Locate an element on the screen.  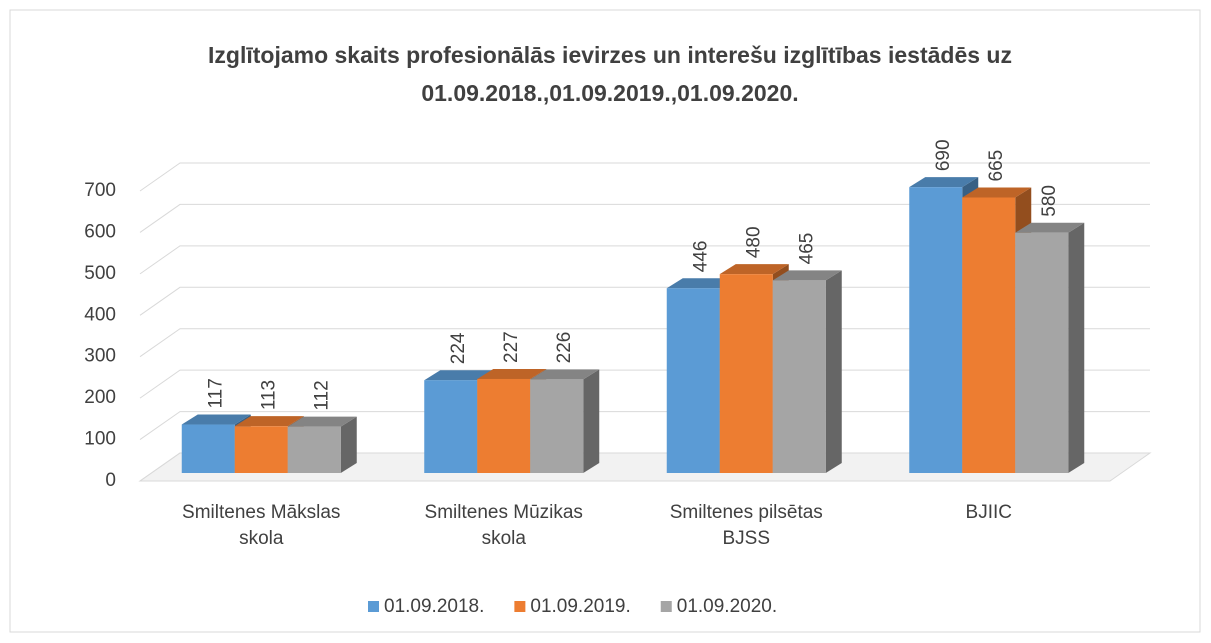
y-tick-label: 700 is located at coordinates (100, 190).